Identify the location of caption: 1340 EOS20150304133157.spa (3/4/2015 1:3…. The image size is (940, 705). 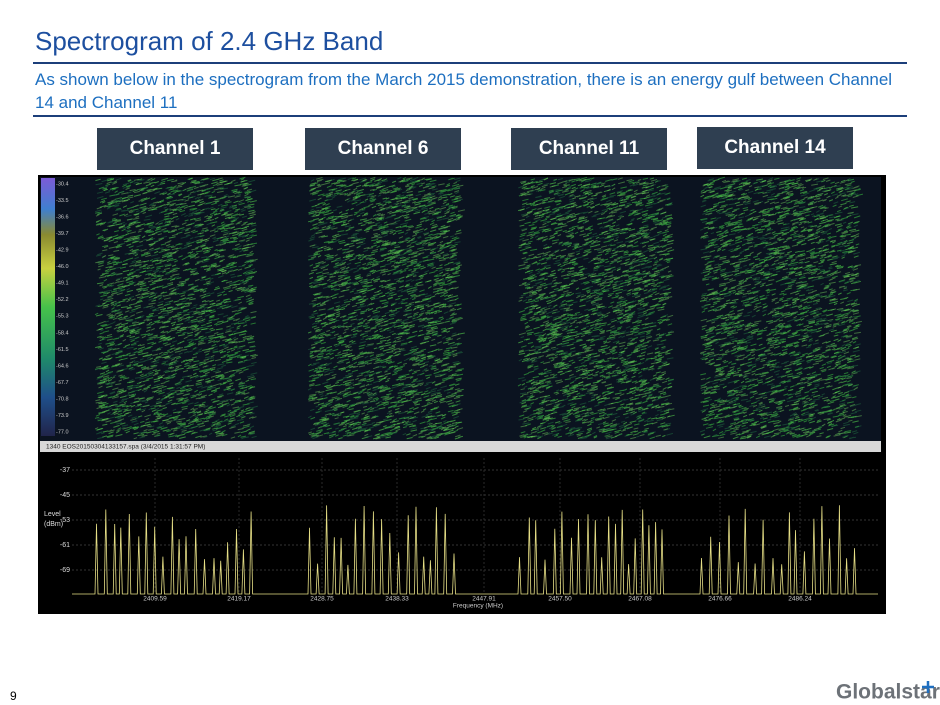
(125, 447).